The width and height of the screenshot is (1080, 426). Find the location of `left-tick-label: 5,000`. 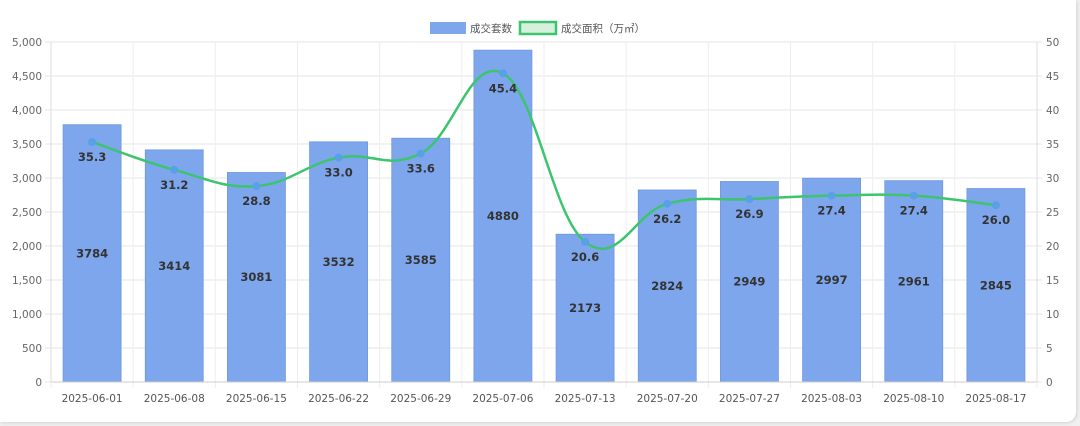

left-tick-label: 5,000 is located at coordinates (27, 43).